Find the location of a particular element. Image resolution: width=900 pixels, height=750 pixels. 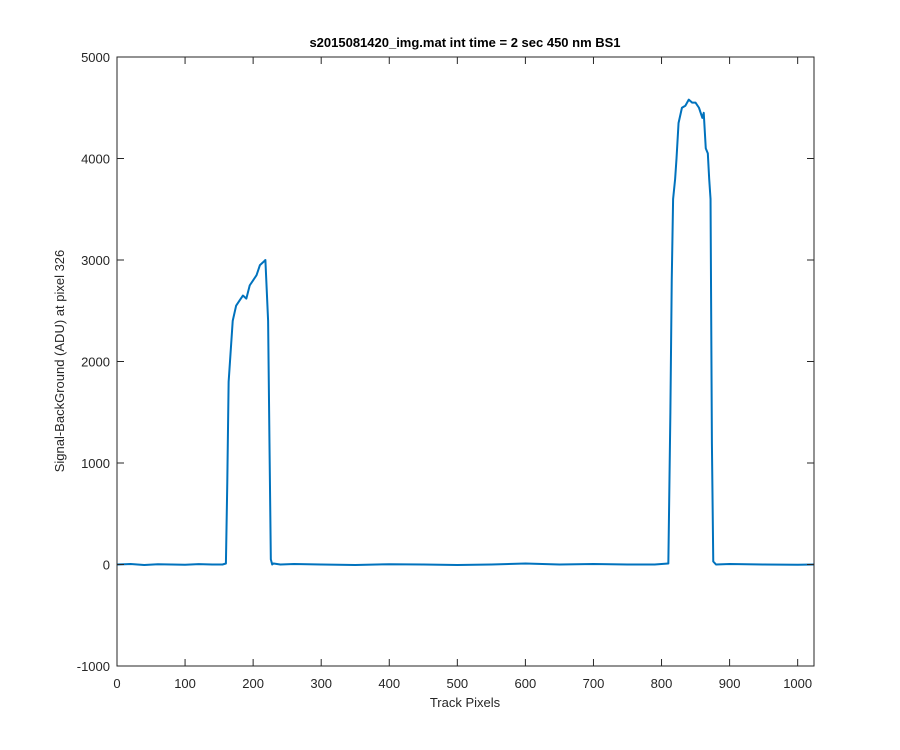

y-tick-label: 1000 is located at coordinates (95, 463).